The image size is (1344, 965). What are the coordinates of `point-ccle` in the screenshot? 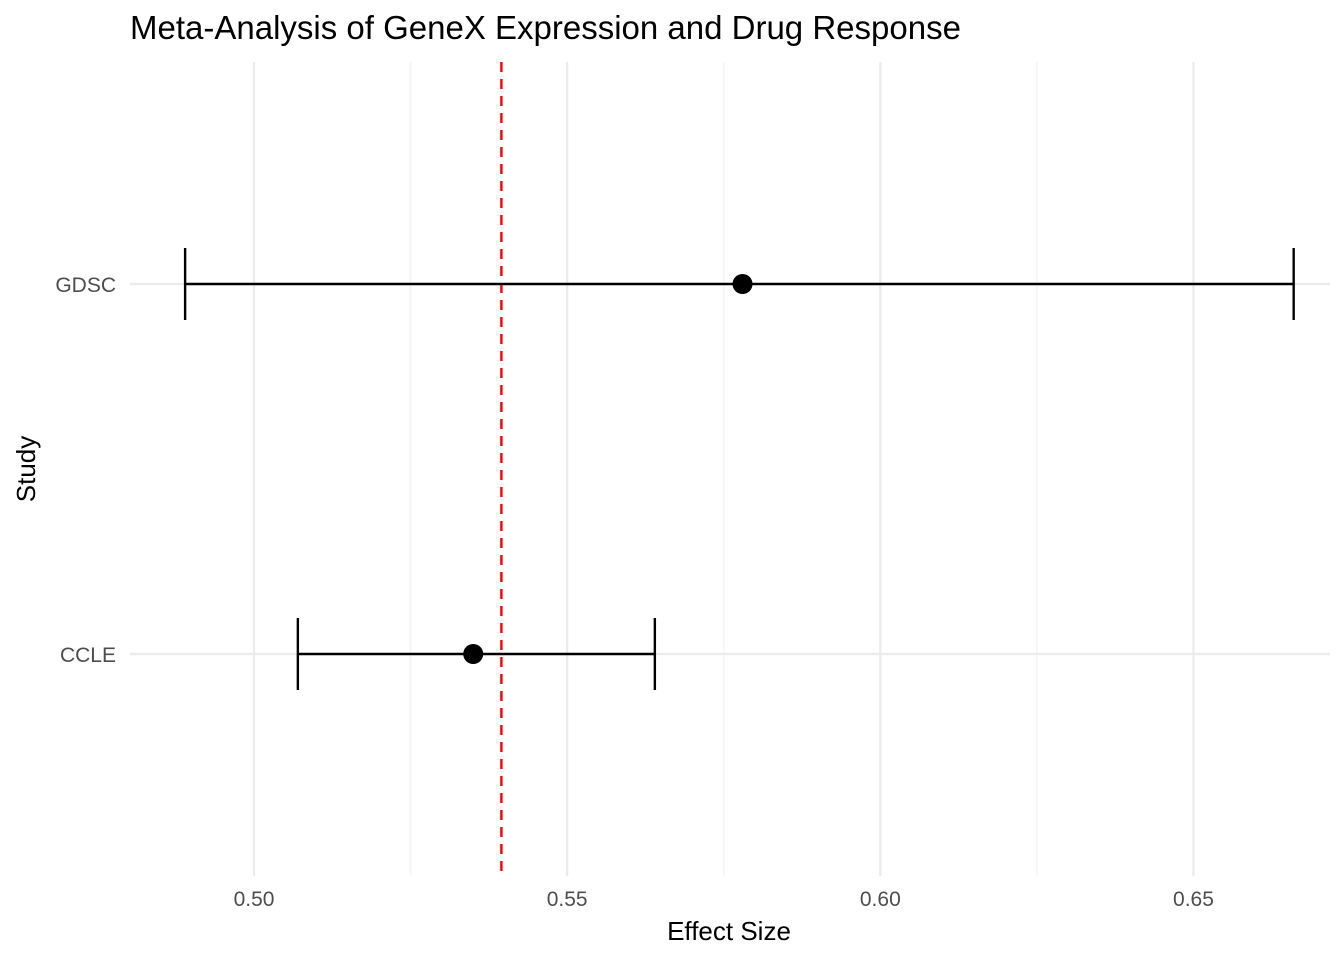 It's located at (473, 654).